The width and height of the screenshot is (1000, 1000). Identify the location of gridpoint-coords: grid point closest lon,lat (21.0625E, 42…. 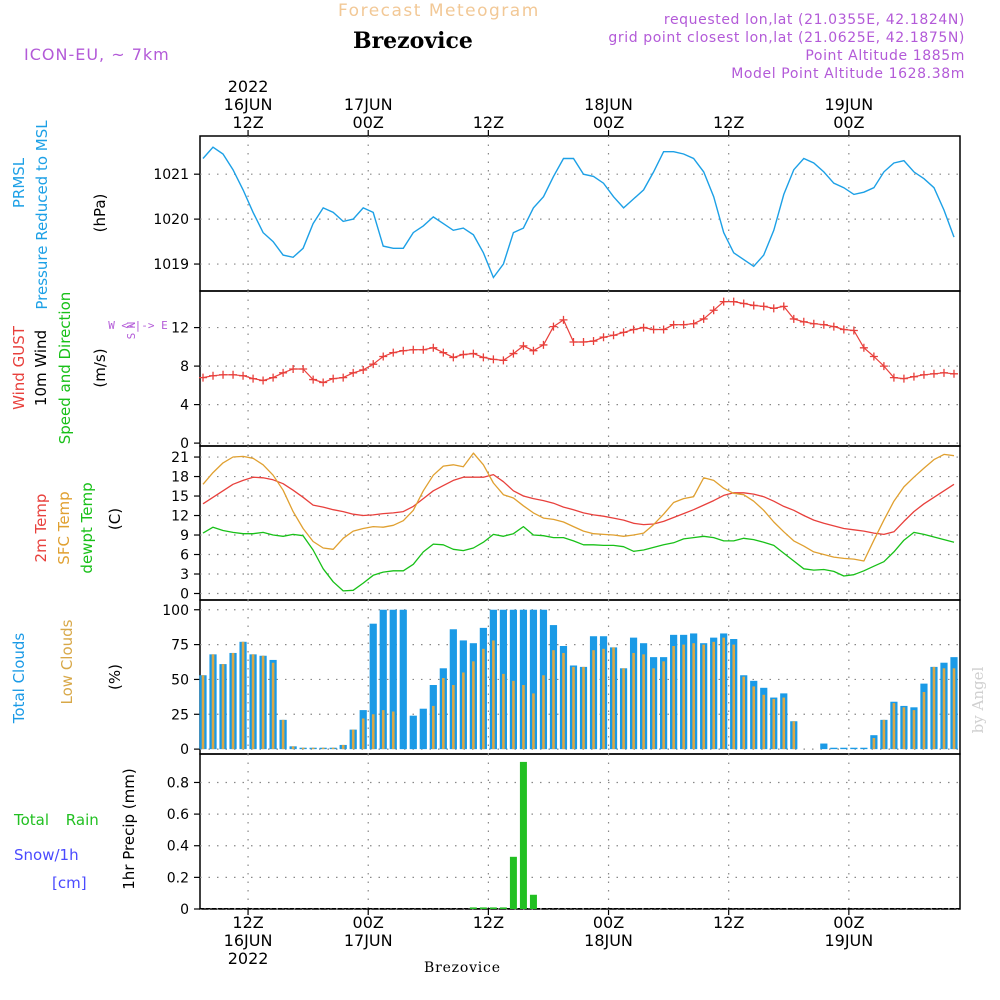
(786, 38).